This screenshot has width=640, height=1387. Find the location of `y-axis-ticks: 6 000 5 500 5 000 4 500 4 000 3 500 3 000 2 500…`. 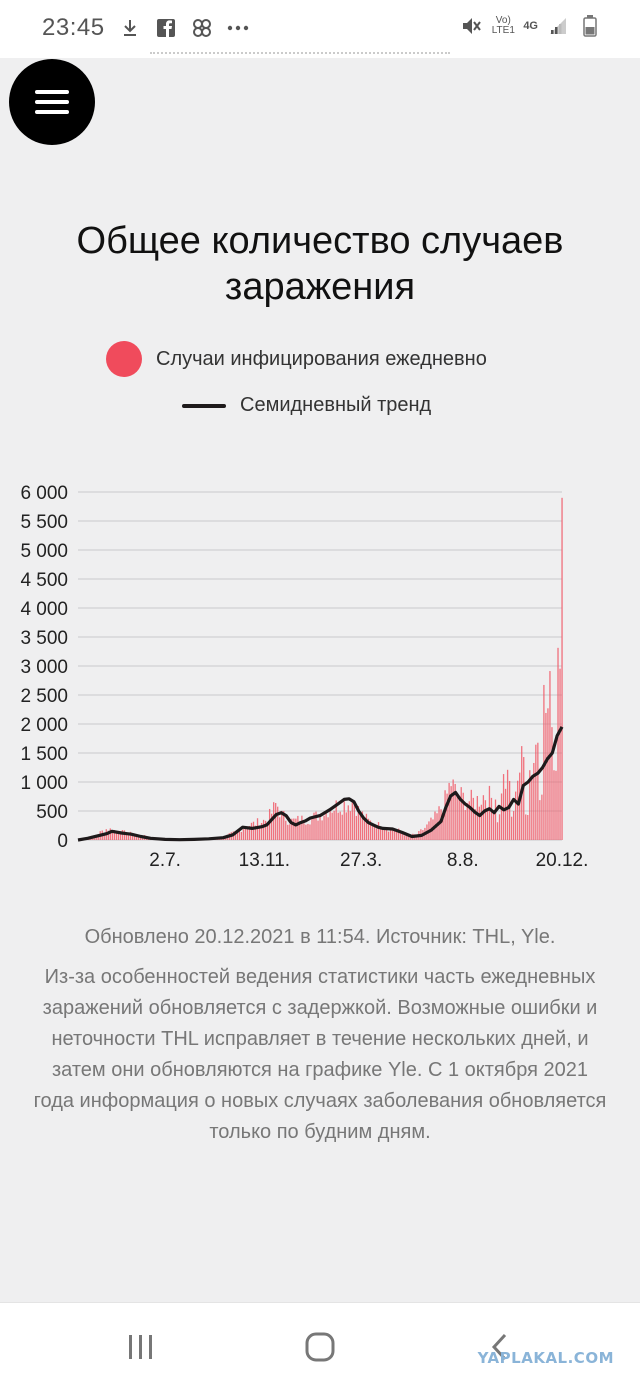

y-axis-ticks: 6 000 5 500 5 000 4 500 4 000 3 500 3 000 2 500… is located at coordinates (44, 667).